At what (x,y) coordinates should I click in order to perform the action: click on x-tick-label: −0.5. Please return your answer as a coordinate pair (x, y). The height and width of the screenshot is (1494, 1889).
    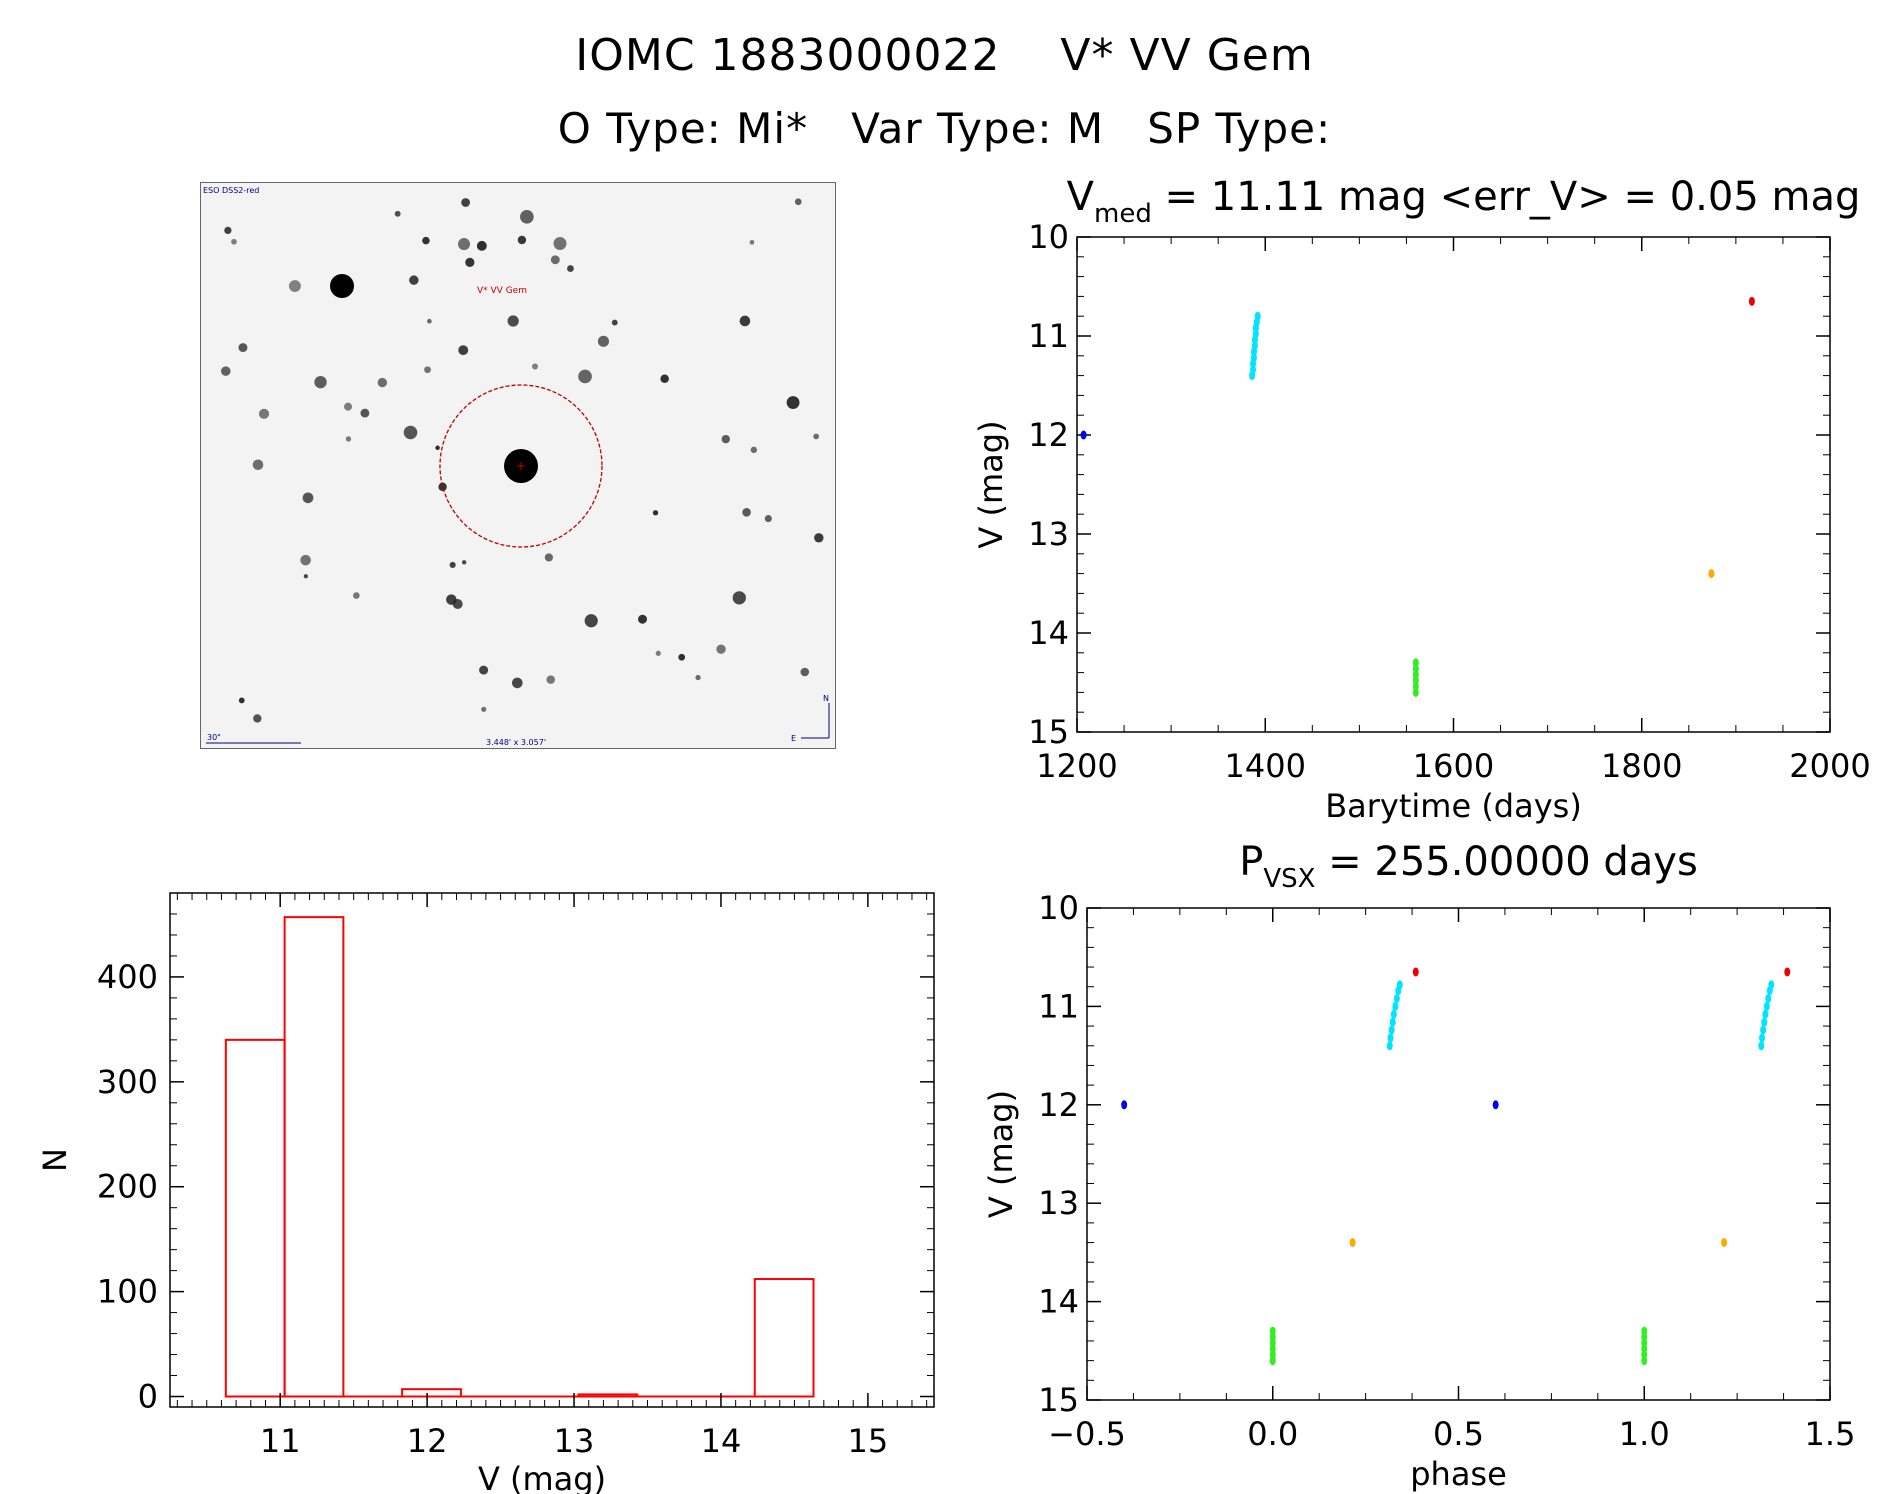
    Looking at the image, I should click on (1087, 1434).